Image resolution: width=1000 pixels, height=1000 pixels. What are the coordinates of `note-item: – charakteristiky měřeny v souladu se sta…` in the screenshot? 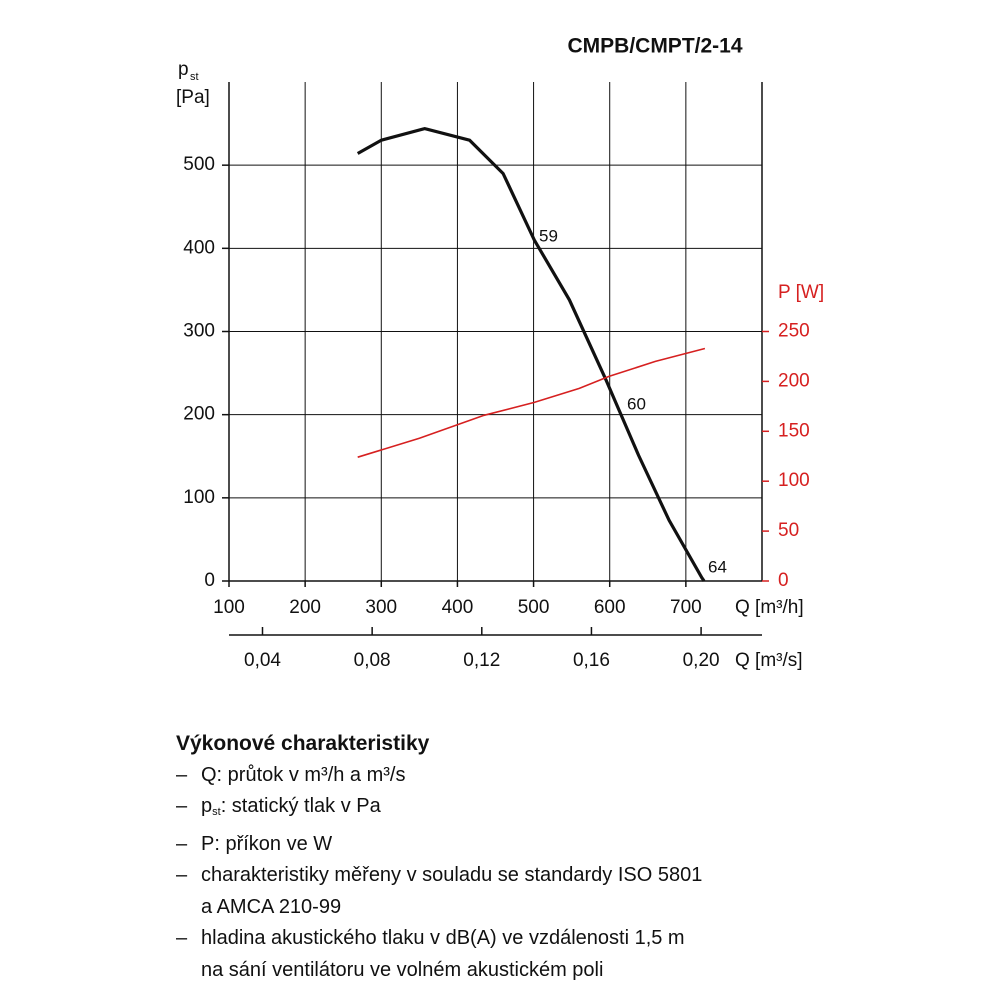 It's located at (439, 891).